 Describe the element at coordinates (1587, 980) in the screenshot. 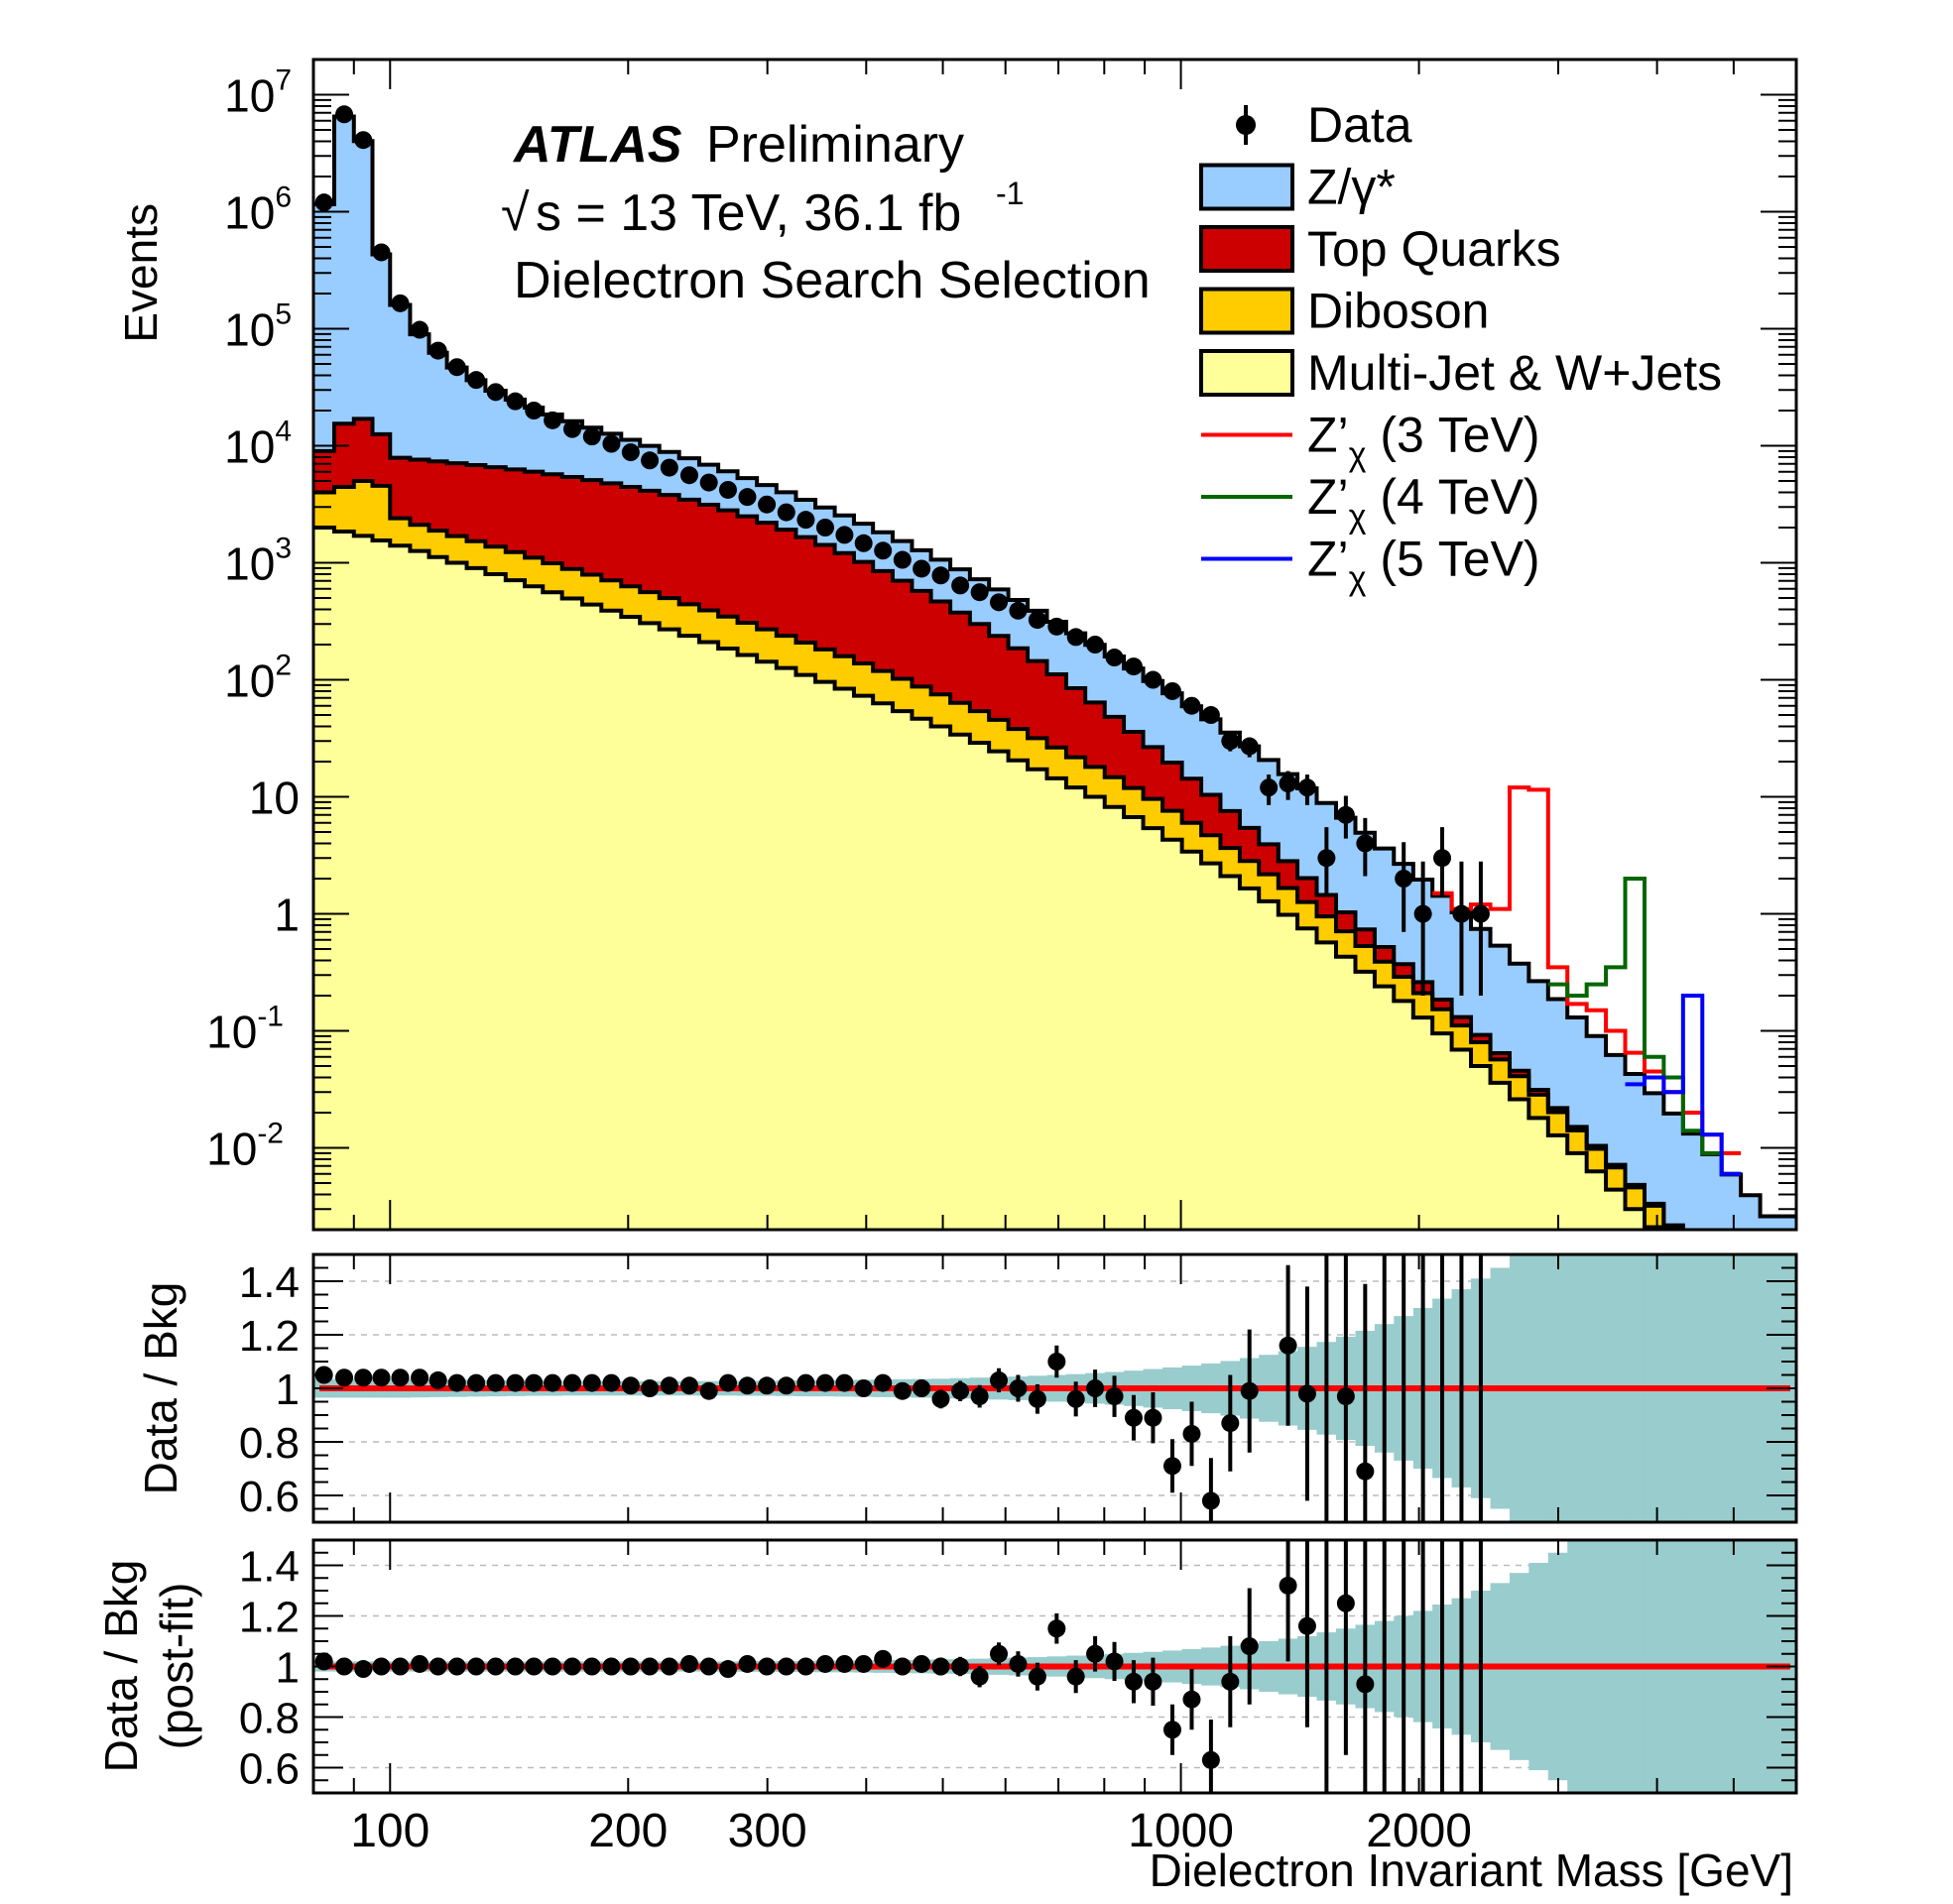

I see `signal-curves` at that location.